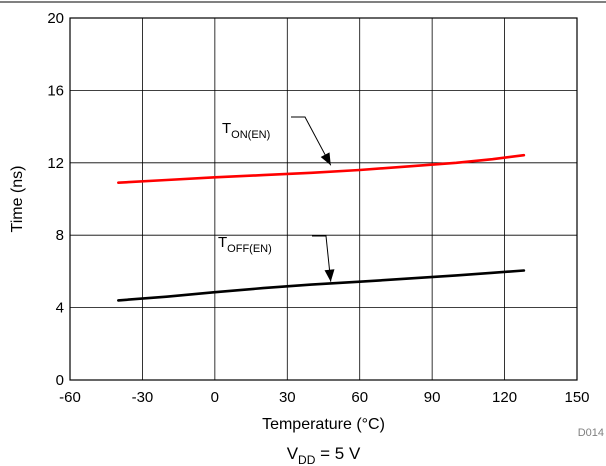 The image size is (606, 466). What do you see at coordinates (17, 199) in the screenshot?
I see `y-axis-label: Time (ns)` at bounding box center [17, 199].